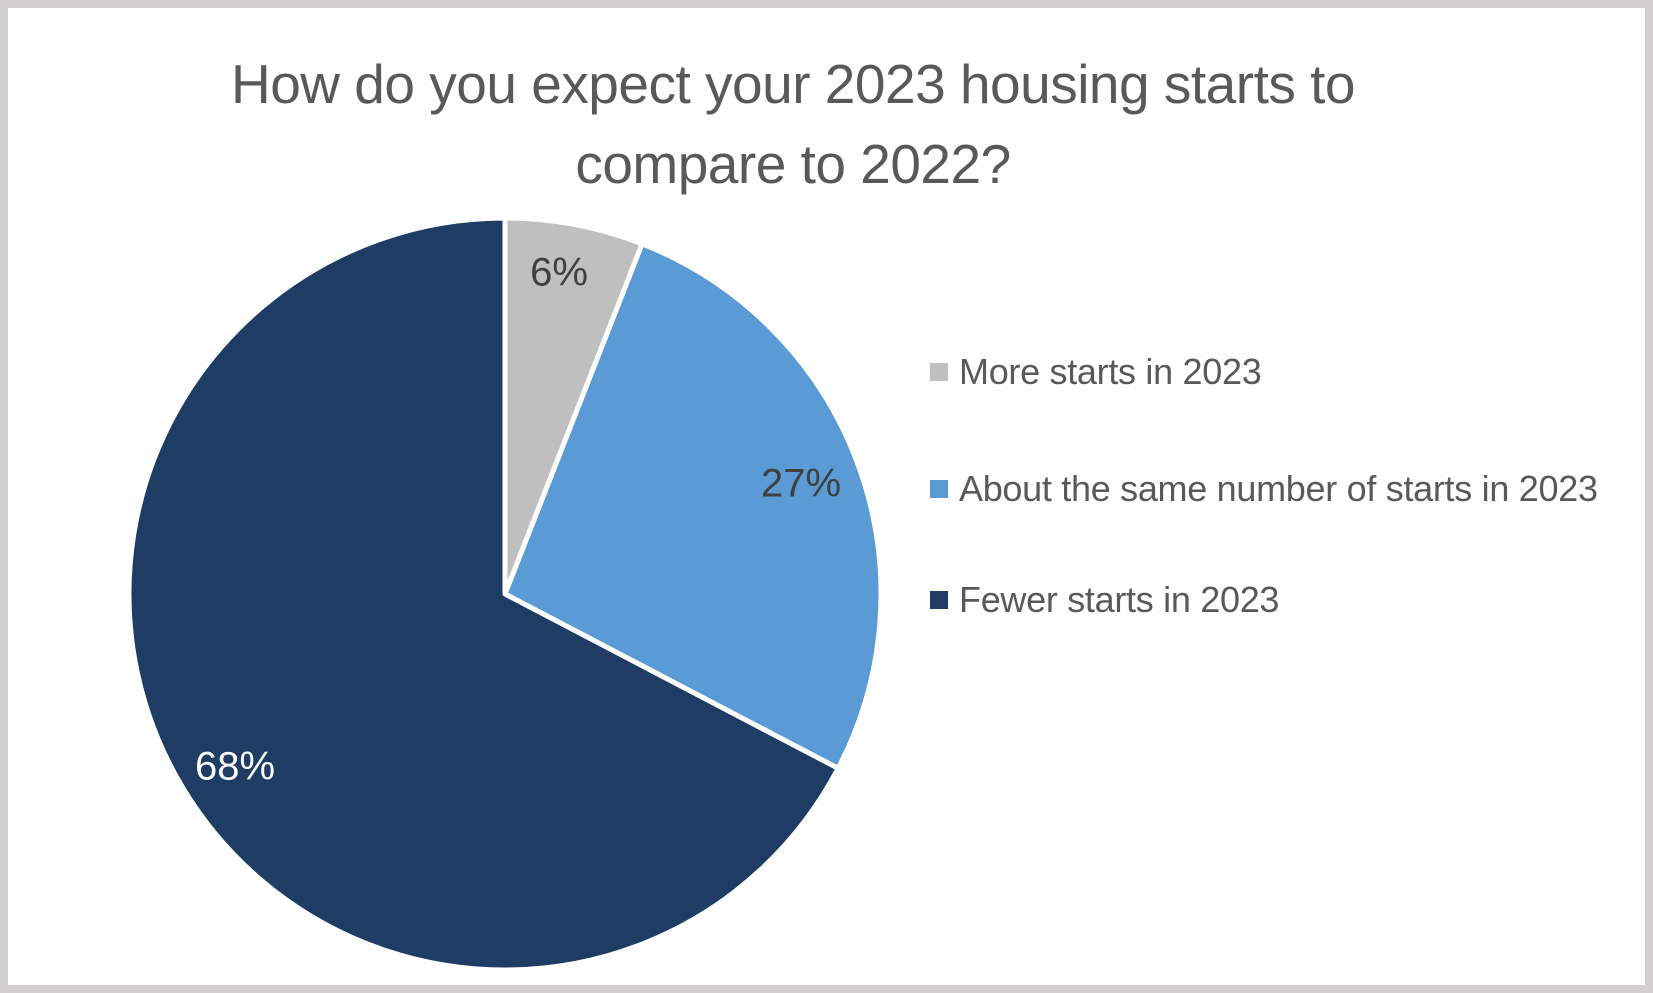 The width and height of the screenshot is (1653, 993). I want to click on legend-label: More starts in 2023, so click(1110, 371).